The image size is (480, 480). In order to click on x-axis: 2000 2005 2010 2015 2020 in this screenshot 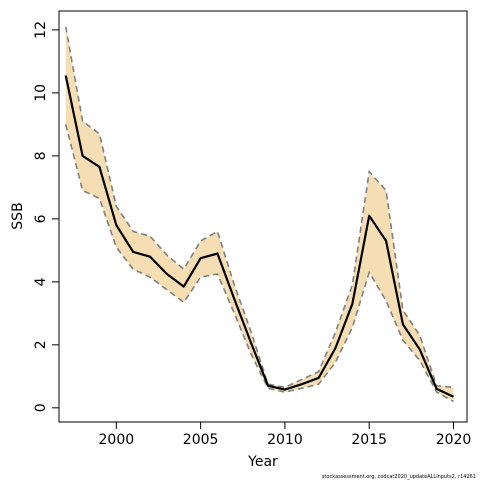, I will do `click(285, 435)`.